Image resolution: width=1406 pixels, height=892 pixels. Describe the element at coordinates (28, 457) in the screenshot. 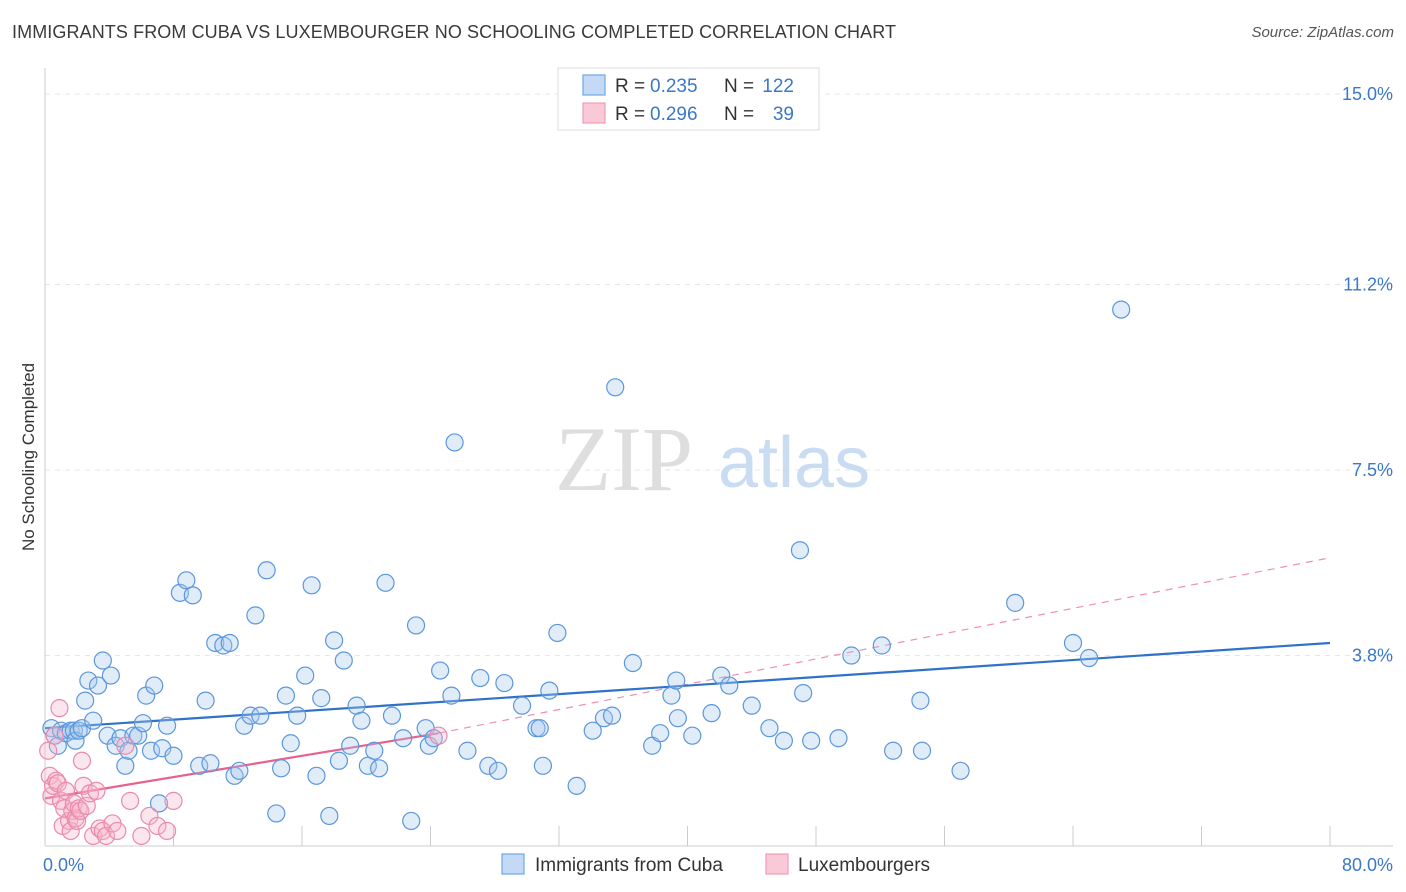

I see `y-axis-title: No Schooling Completed` at that location.